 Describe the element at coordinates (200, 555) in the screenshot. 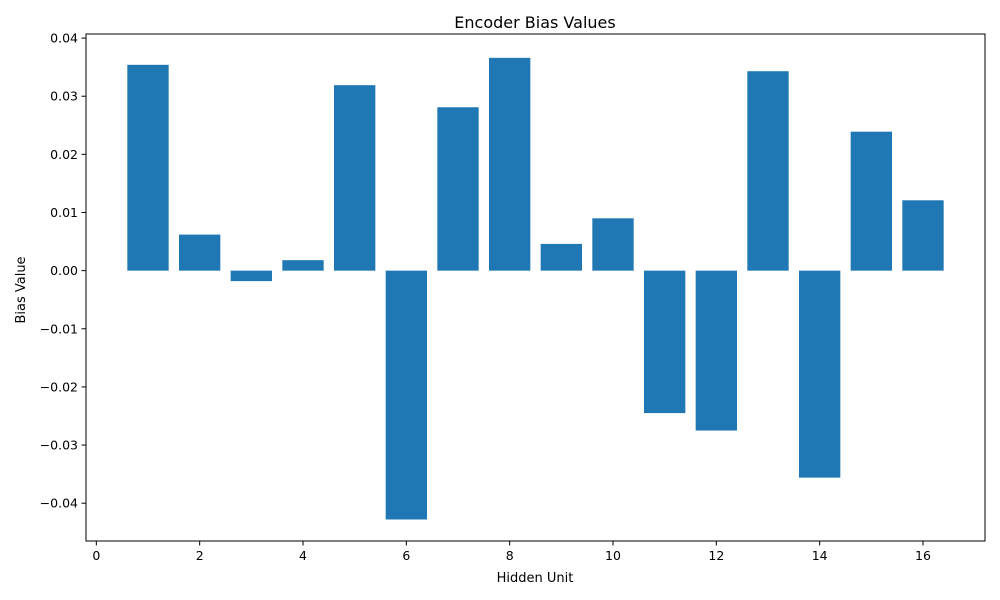

I see `x-tick-label: 2` at that location.